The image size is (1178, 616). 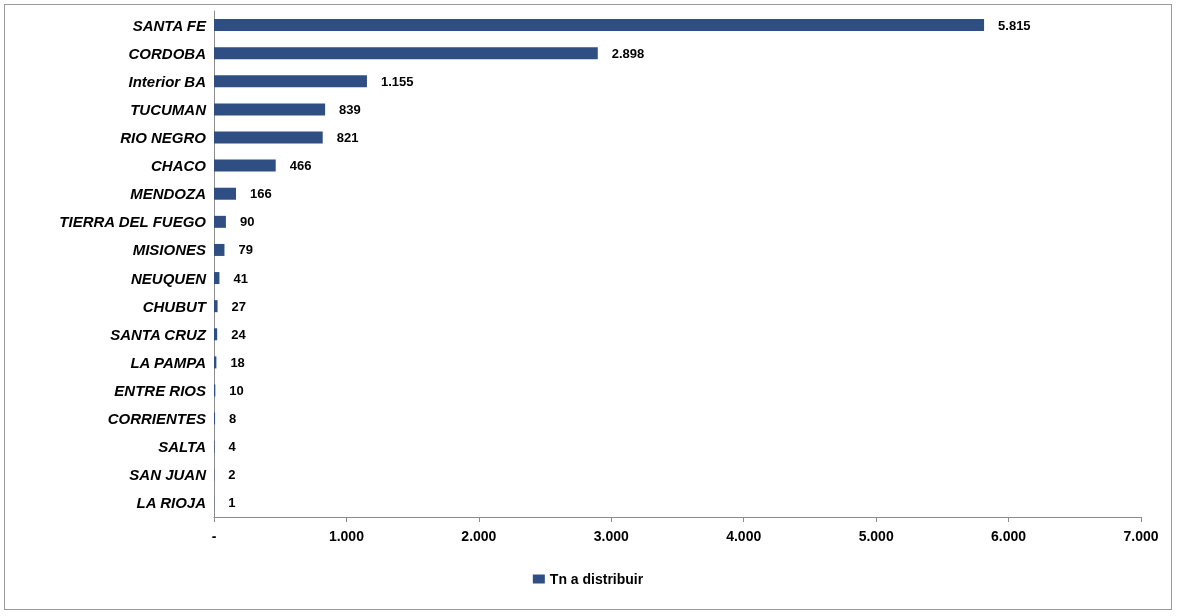 I want to click on y-tick-label: SANTA FE, so click(x=169, y=25).